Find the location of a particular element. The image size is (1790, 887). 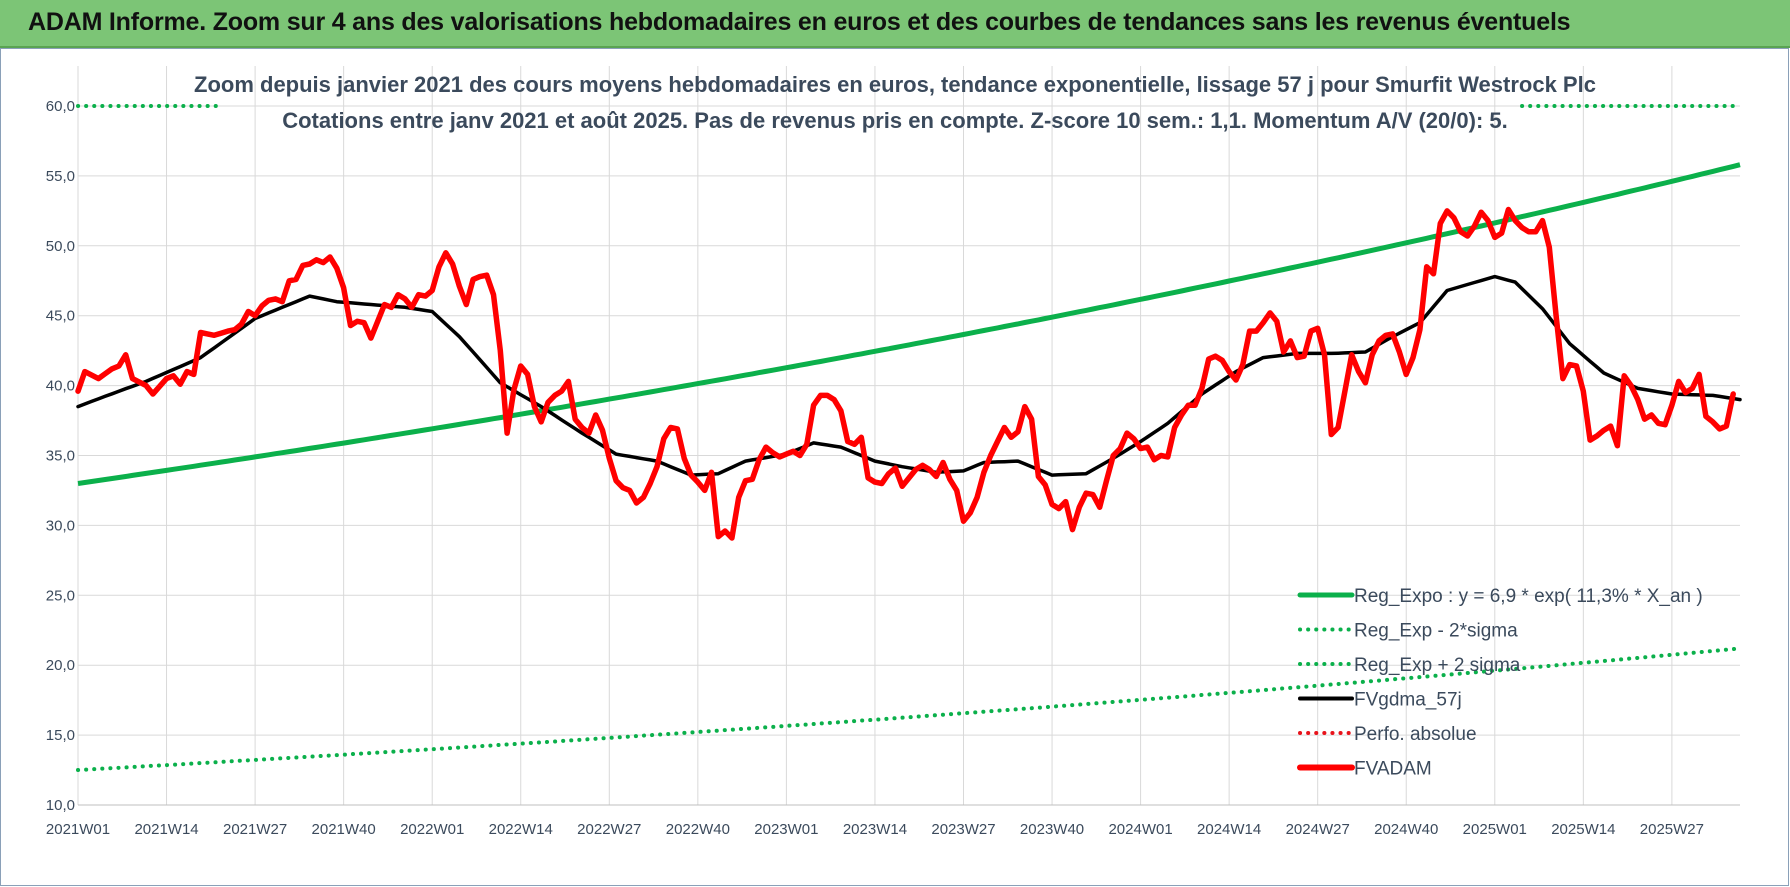

x-tick-label: 2025W27 is located at coordinates (1672, 829).